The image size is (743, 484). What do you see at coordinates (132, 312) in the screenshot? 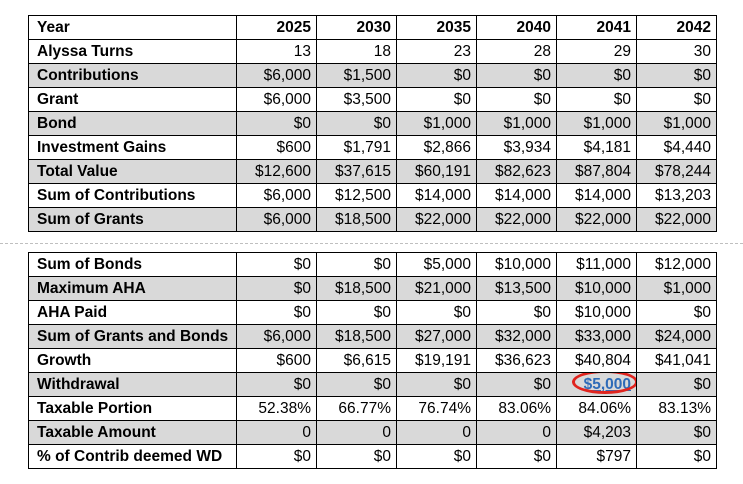
I see `row-label: AHA Paid` at bounding box center [132, 312].